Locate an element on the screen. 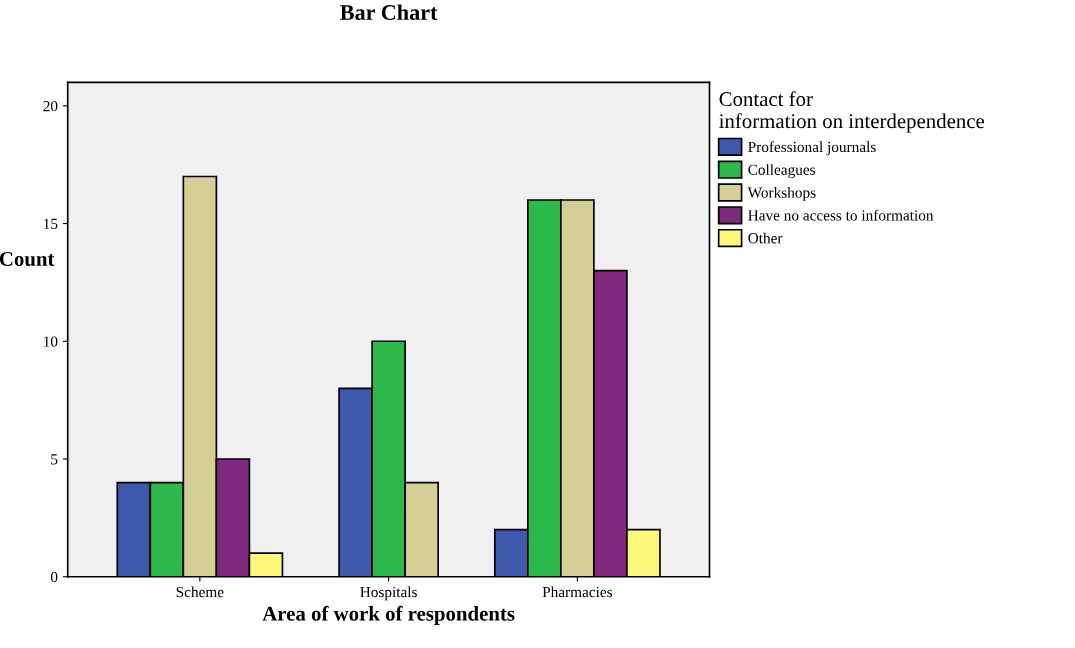 The width and height of the screenshot is (1075, 648). x-tick-label: Pharmacies is located at coordinates (577, 592).